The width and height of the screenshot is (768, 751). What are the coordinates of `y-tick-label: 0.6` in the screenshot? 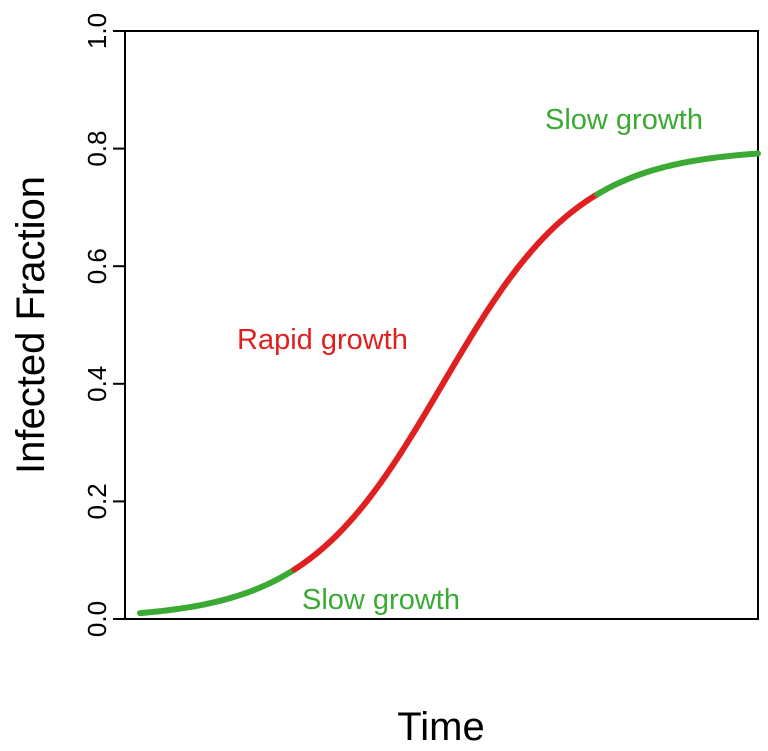 It's located at (97, 266).